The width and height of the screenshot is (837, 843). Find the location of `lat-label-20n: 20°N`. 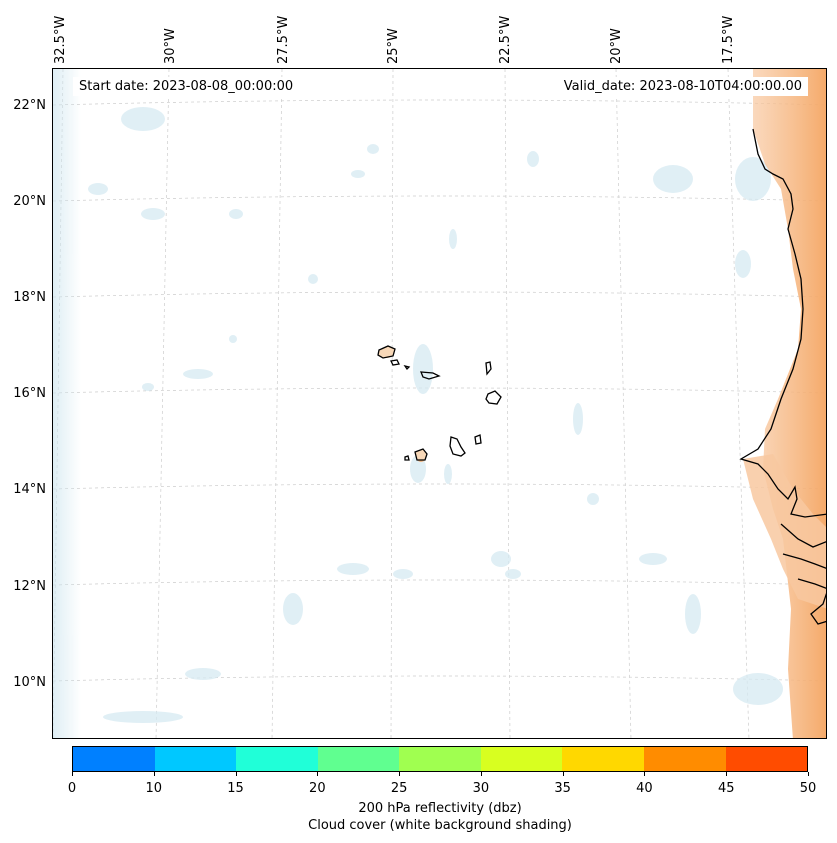

lat-label-20n: 20°N is located at coordinates (29, 201).